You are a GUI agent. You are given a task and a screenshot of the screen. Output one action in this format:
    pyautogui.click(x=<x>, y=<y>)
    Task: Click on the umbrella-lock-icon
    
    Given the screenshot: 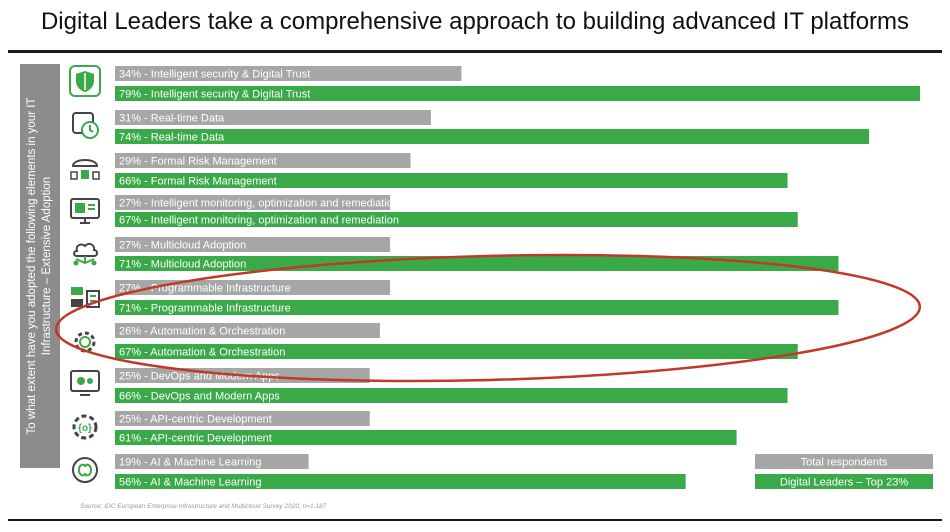 What is the action you would take?
    pyautogui.click(x=85, y=169)
    